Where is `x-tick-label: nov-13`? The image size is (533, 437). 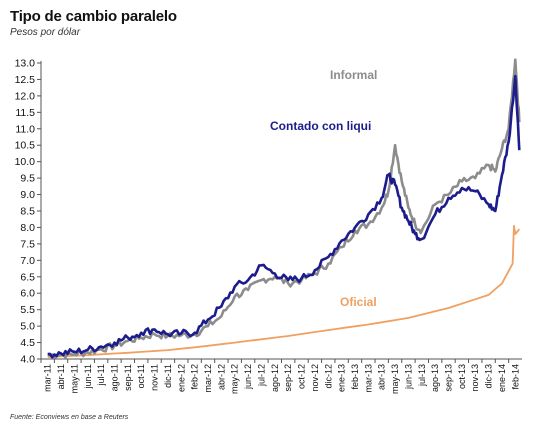 x-tick-label: nov-13 is located at coordinates (475, 378).